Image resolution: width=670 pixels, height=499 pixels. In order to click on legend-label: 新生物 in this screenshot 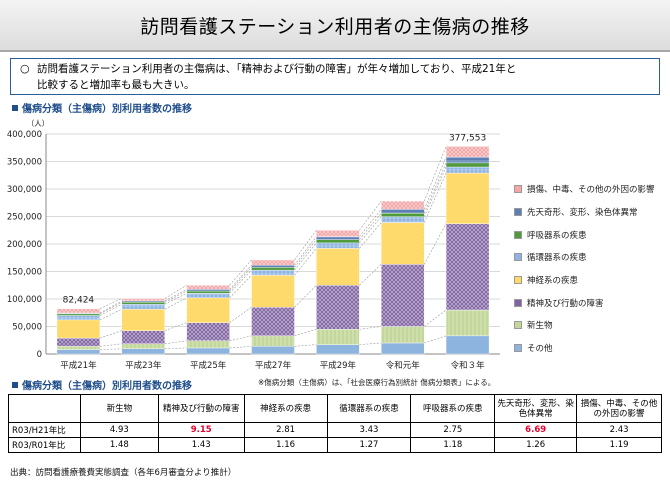, I will do `click(540, 326)`.